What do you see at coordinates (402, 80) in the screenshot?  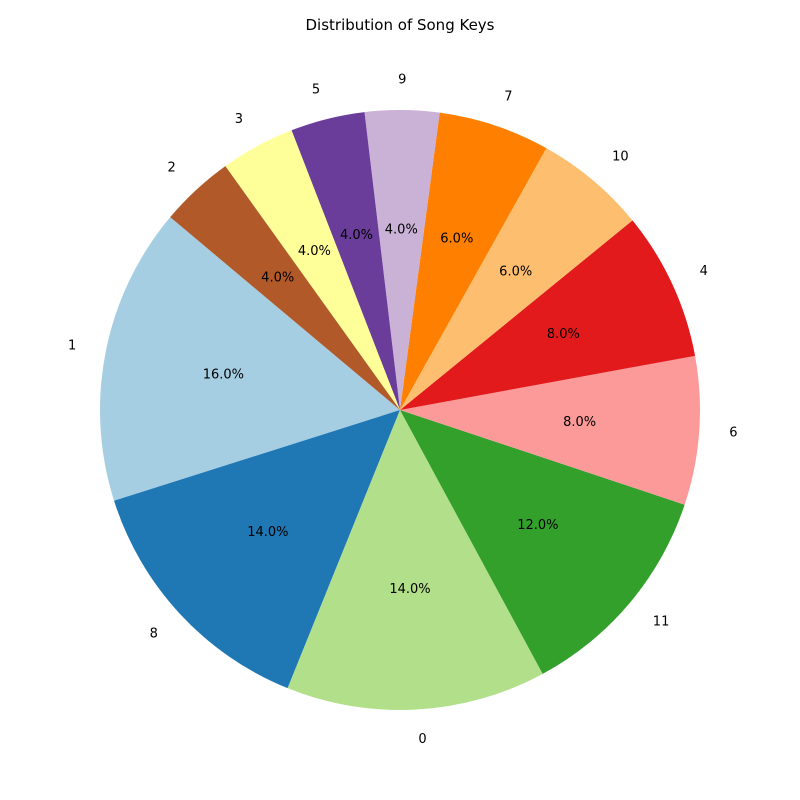 I see `slice-label-9: 9` at bounding box center [402, 80].